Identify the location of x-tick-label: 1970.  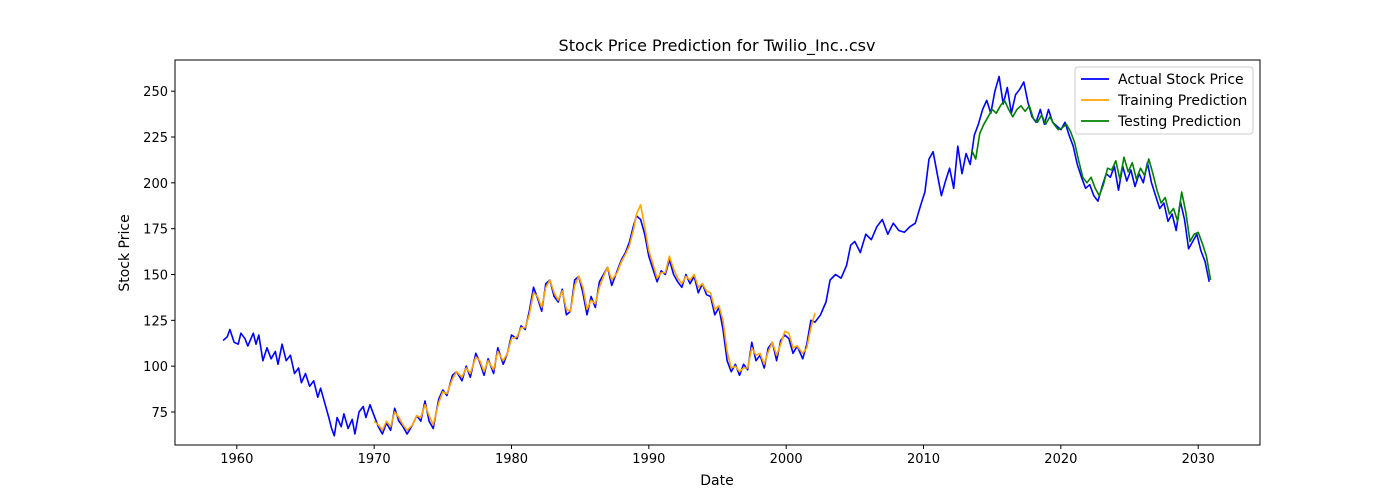
(374, 459).